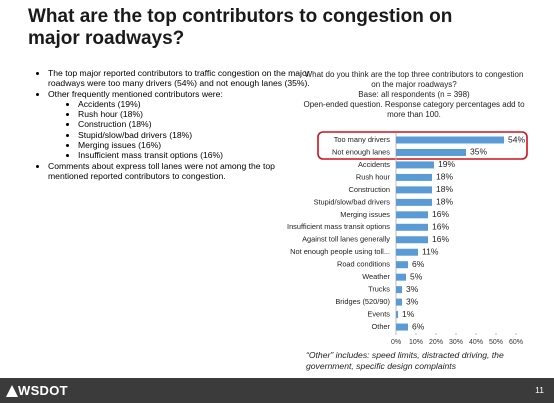 The width and height of the screenshot is (554, 403). What do you see at coordinates (197, 145) in the screenshot?
I see `sub-bullet: Merging issues (16%)` at bounding box center [197, 145].